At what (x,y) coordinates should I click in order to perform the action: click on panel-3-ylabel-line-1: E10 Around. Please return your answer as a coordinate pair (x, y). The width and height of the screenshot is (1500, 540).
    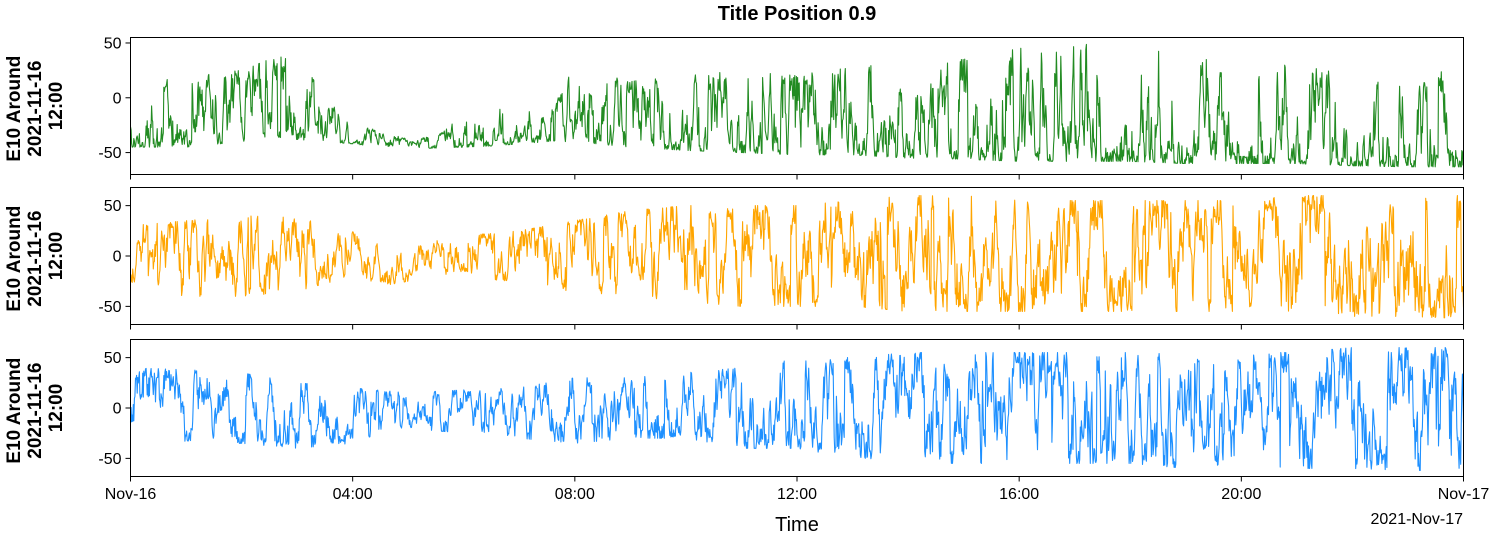
    Looking at the image, I should click on (14, 411).